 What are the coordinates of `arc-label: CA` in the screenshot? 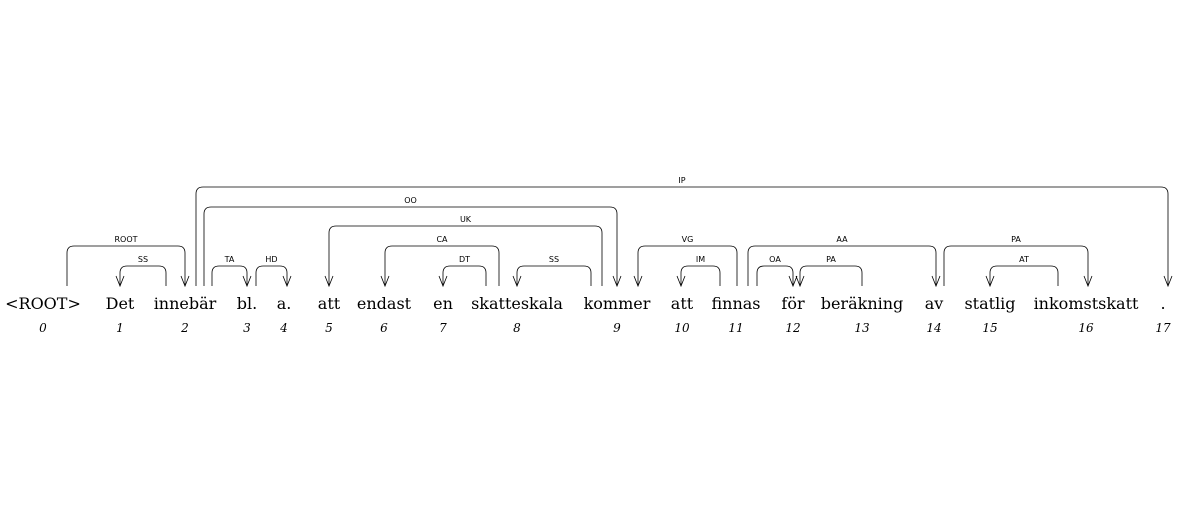 It's located at (442, 239).